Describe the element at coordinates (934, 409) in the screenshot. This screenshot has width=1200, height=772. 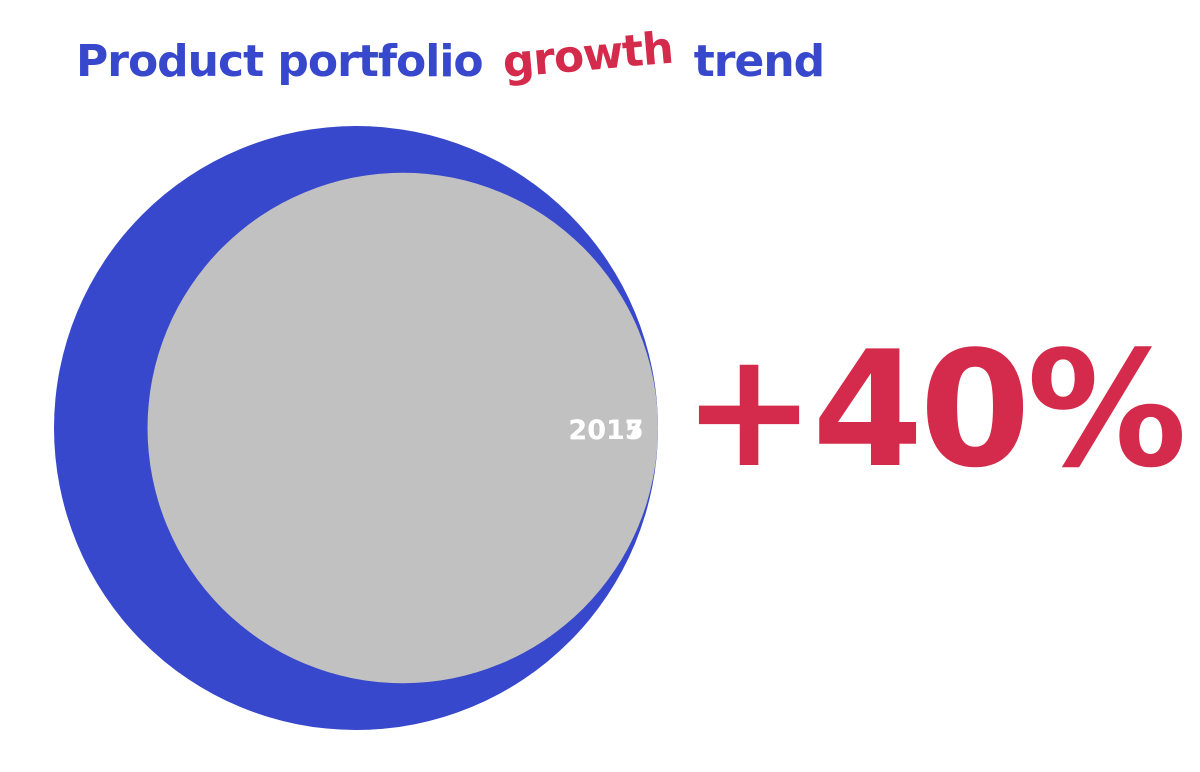
I see `growth-percentage: +40%` at that location.